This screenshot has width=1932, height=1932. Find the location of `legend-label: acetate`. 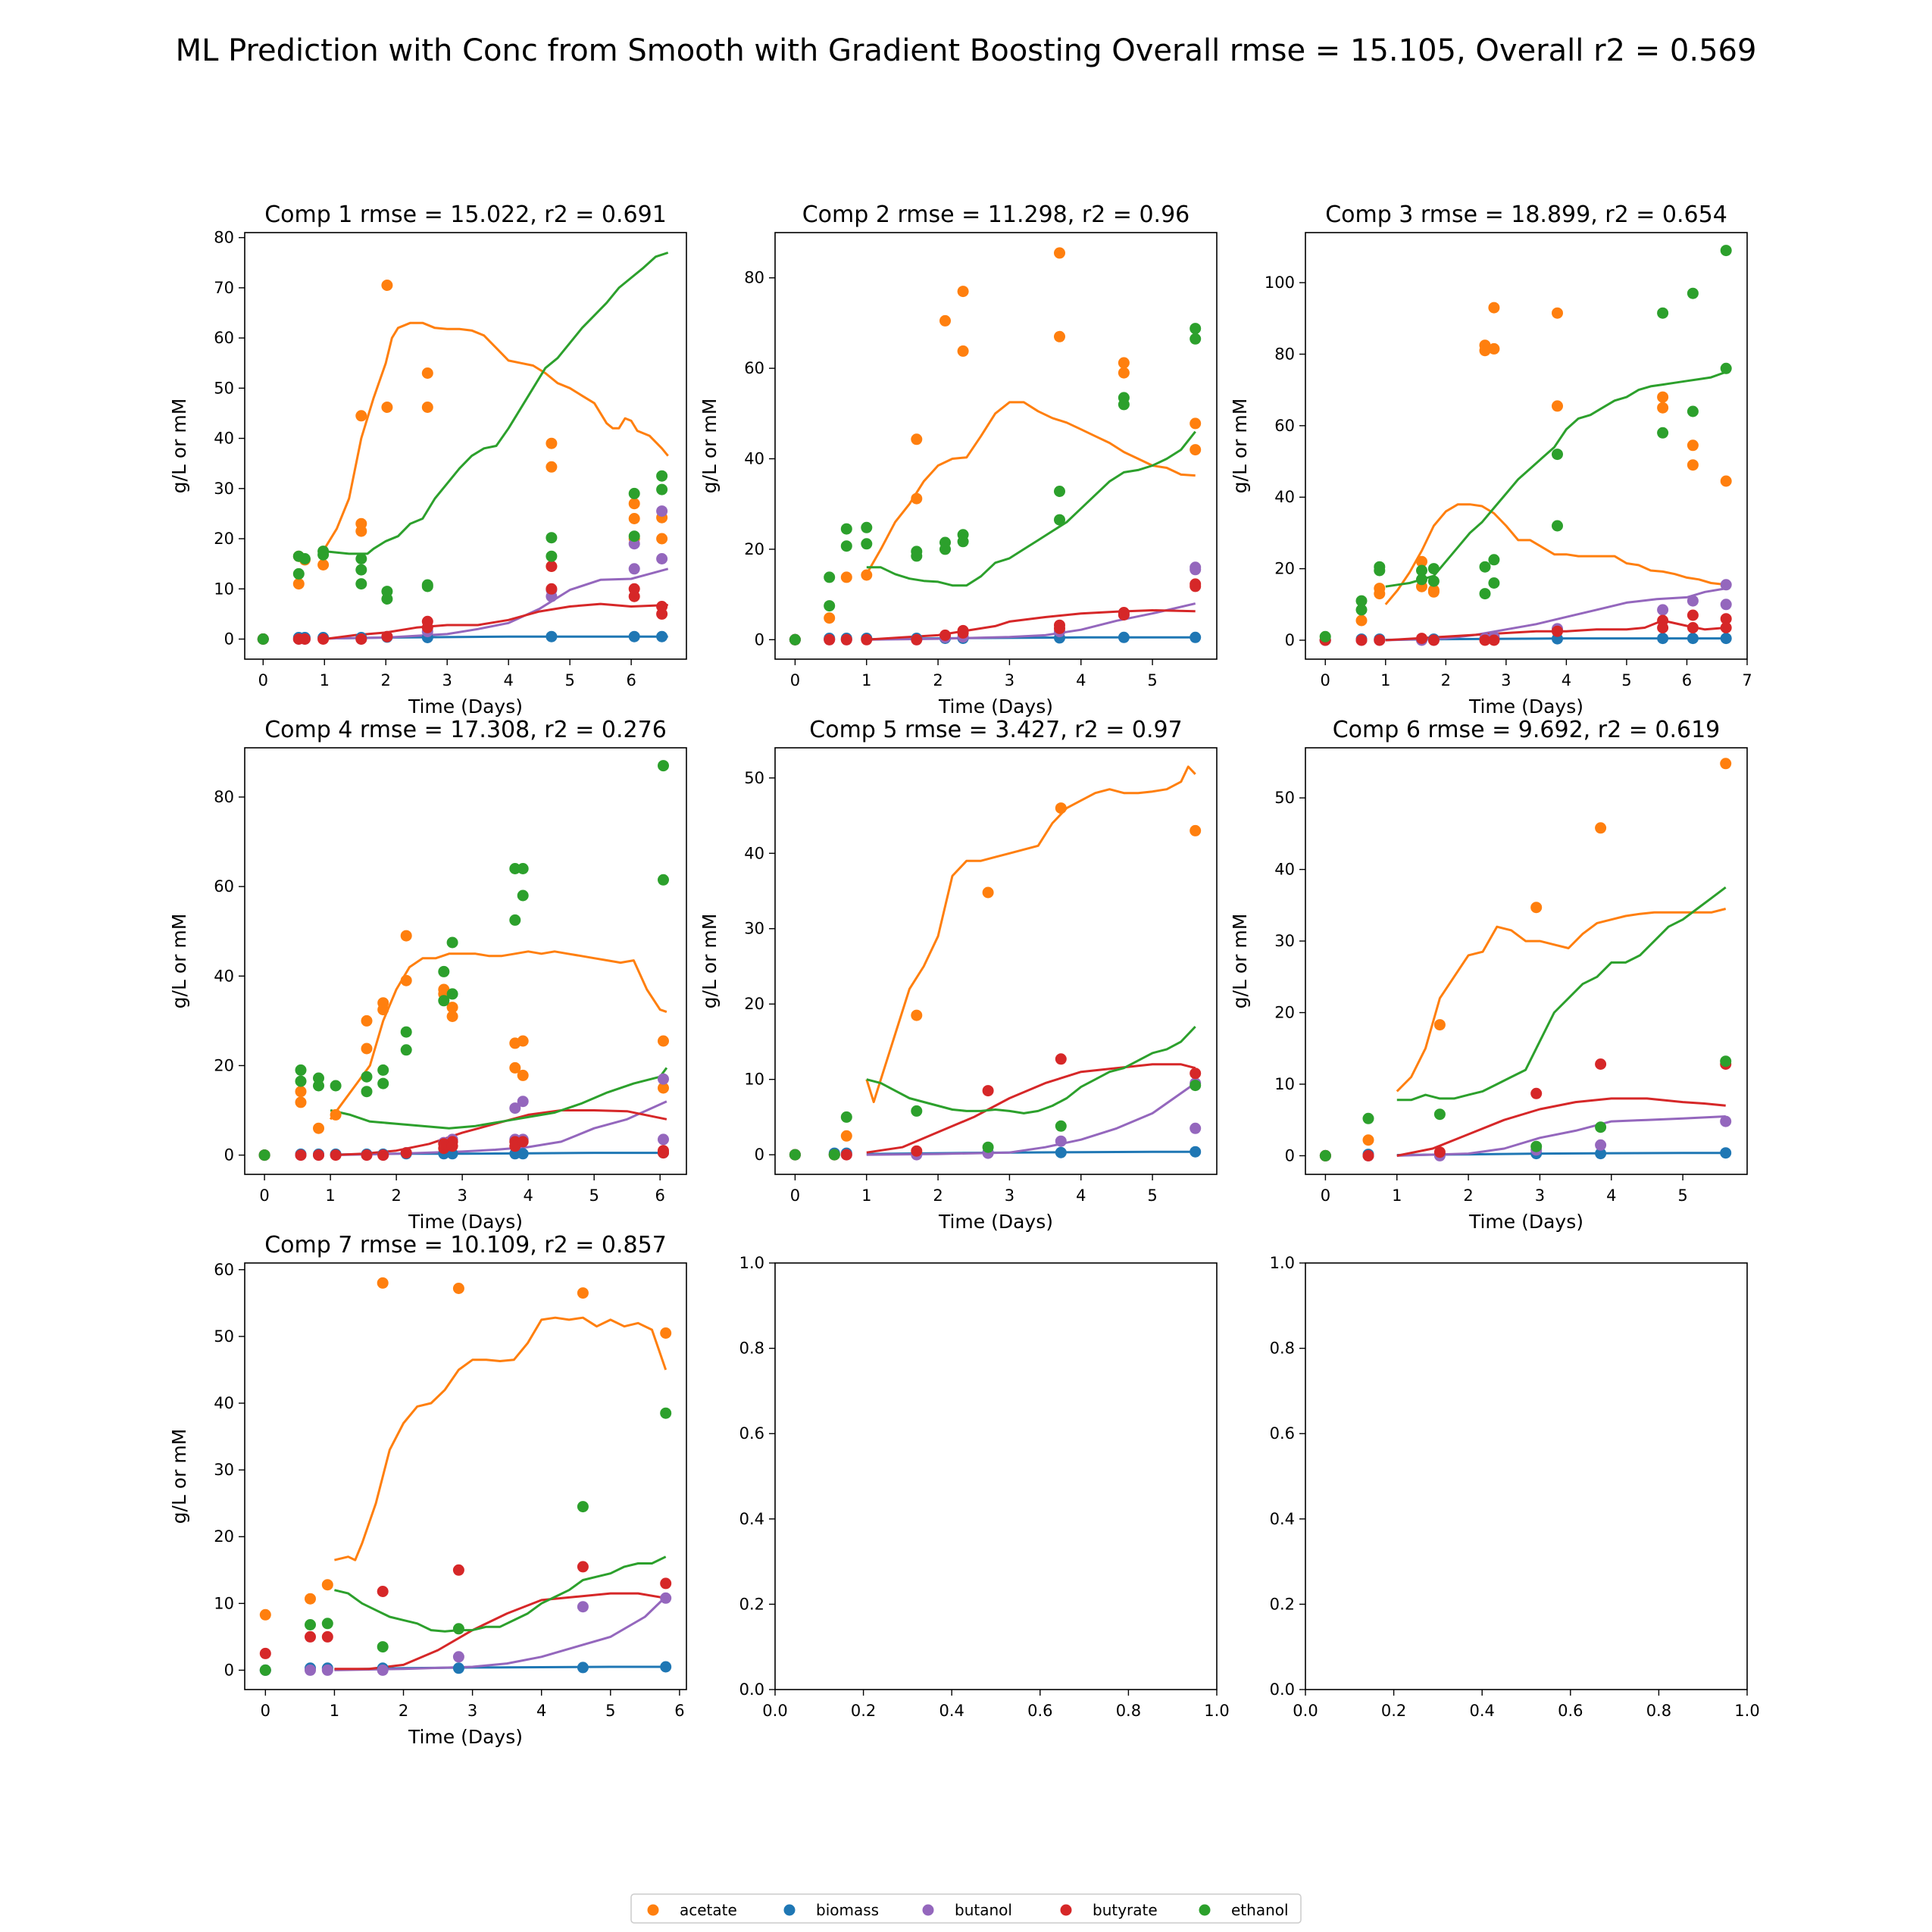

legend-label: acetate is located at coordinates (708, 1910).